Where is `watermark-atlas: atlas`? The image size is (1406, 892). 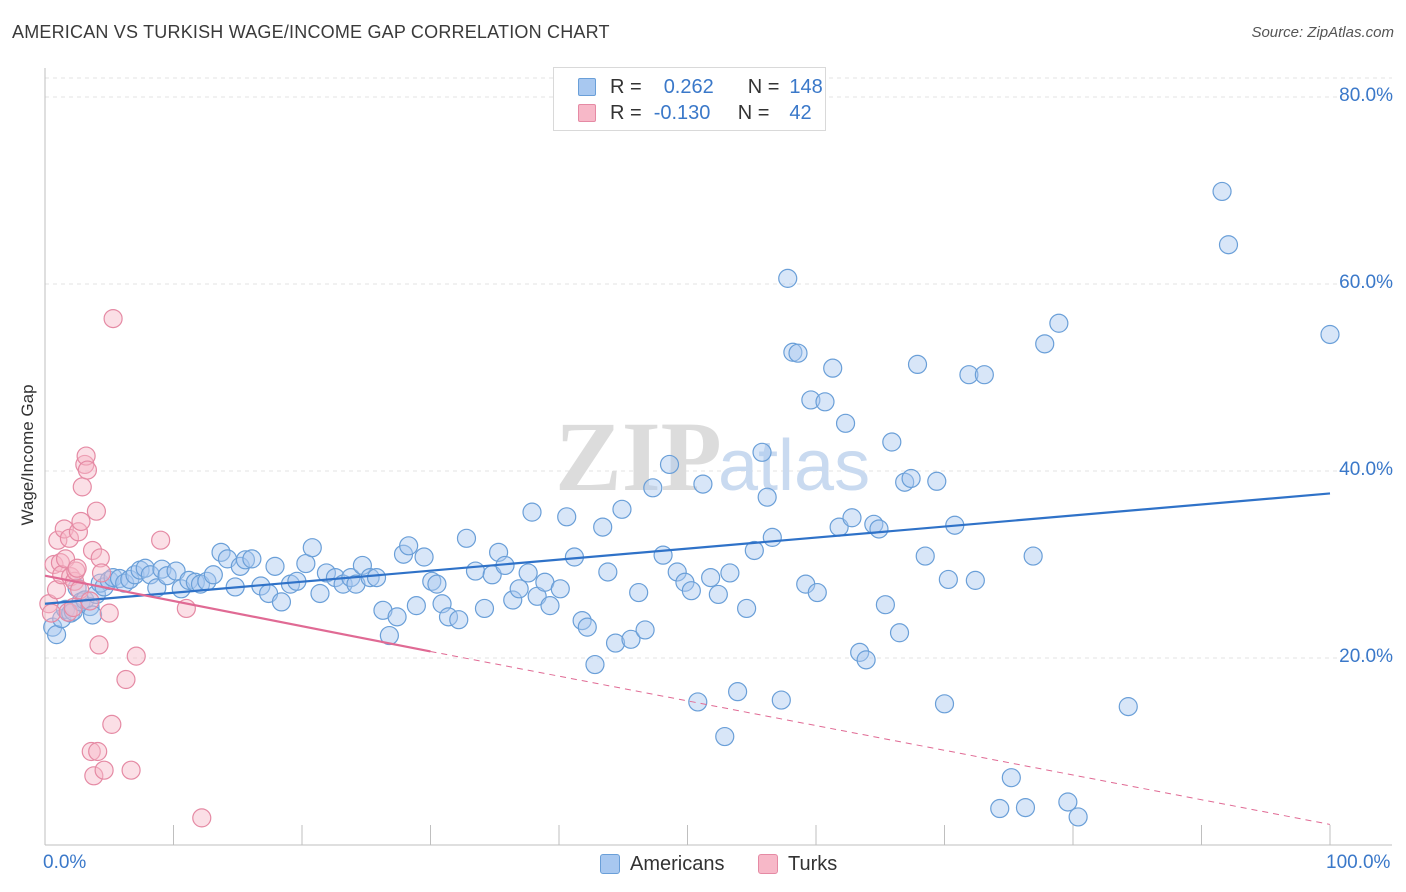 watermark-atlas: atlas is located at coordinates (794, 466).